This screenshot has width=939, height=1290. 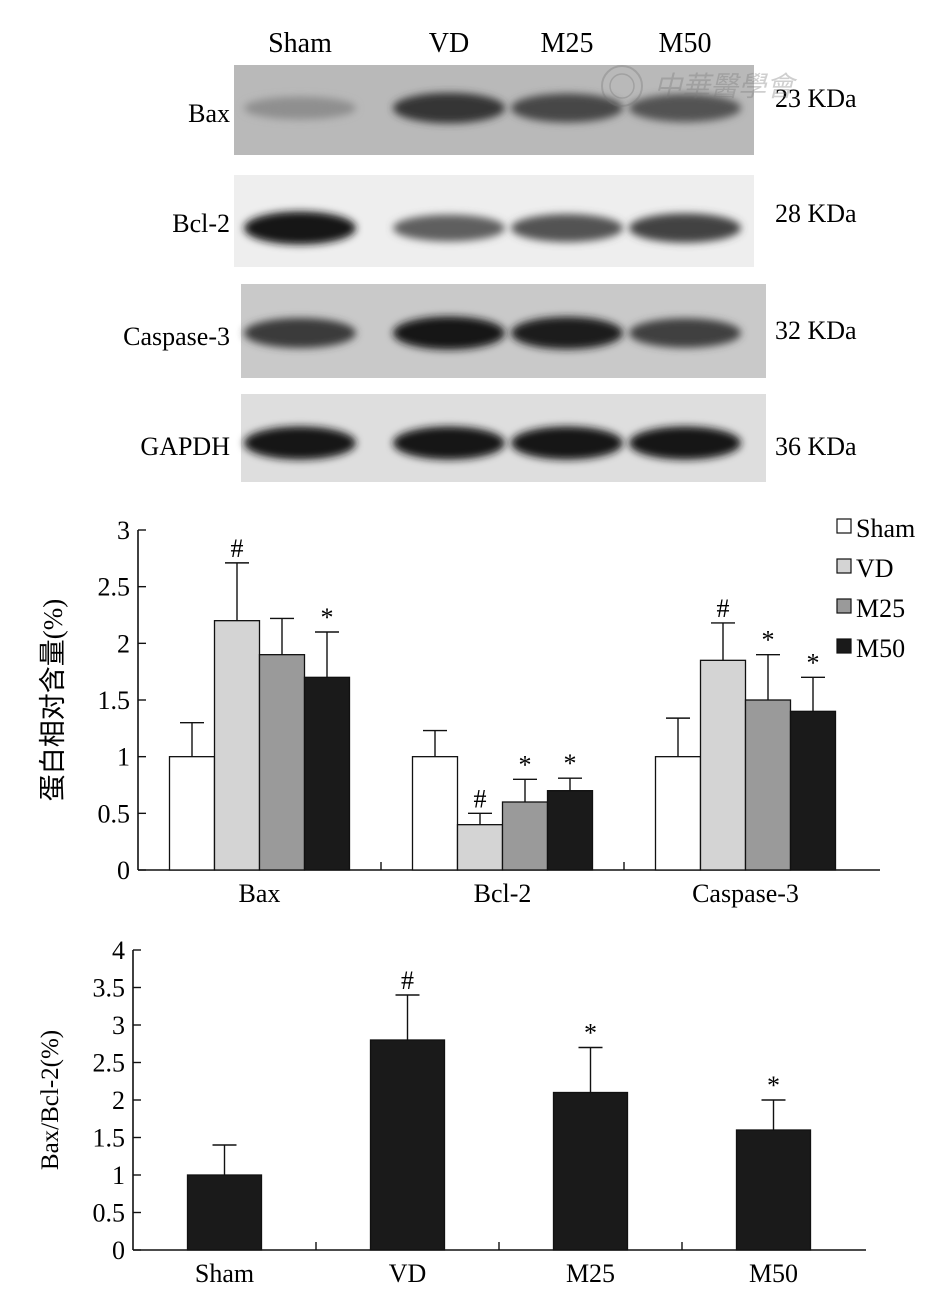 I want to click on x-category-label: M50, so click(x=773, y=1273).